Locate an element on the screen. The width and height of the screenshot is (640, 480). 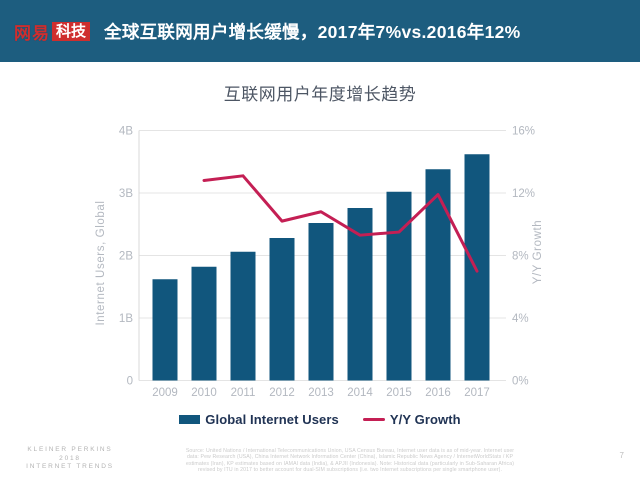
legend-item-line: Y/Y Growth is located at coordinates (411, 419).